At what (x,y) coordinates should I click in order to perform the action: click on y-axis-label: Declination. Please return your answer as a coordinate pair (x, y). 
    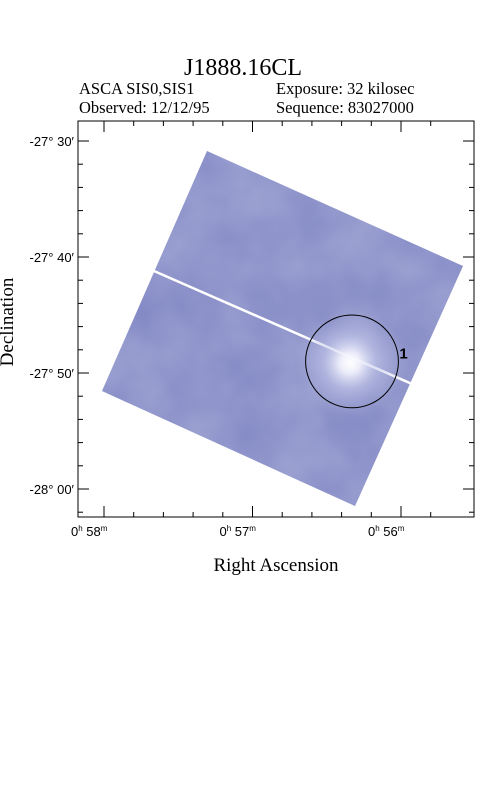
    Looking at the image, I should click on (9, 322).